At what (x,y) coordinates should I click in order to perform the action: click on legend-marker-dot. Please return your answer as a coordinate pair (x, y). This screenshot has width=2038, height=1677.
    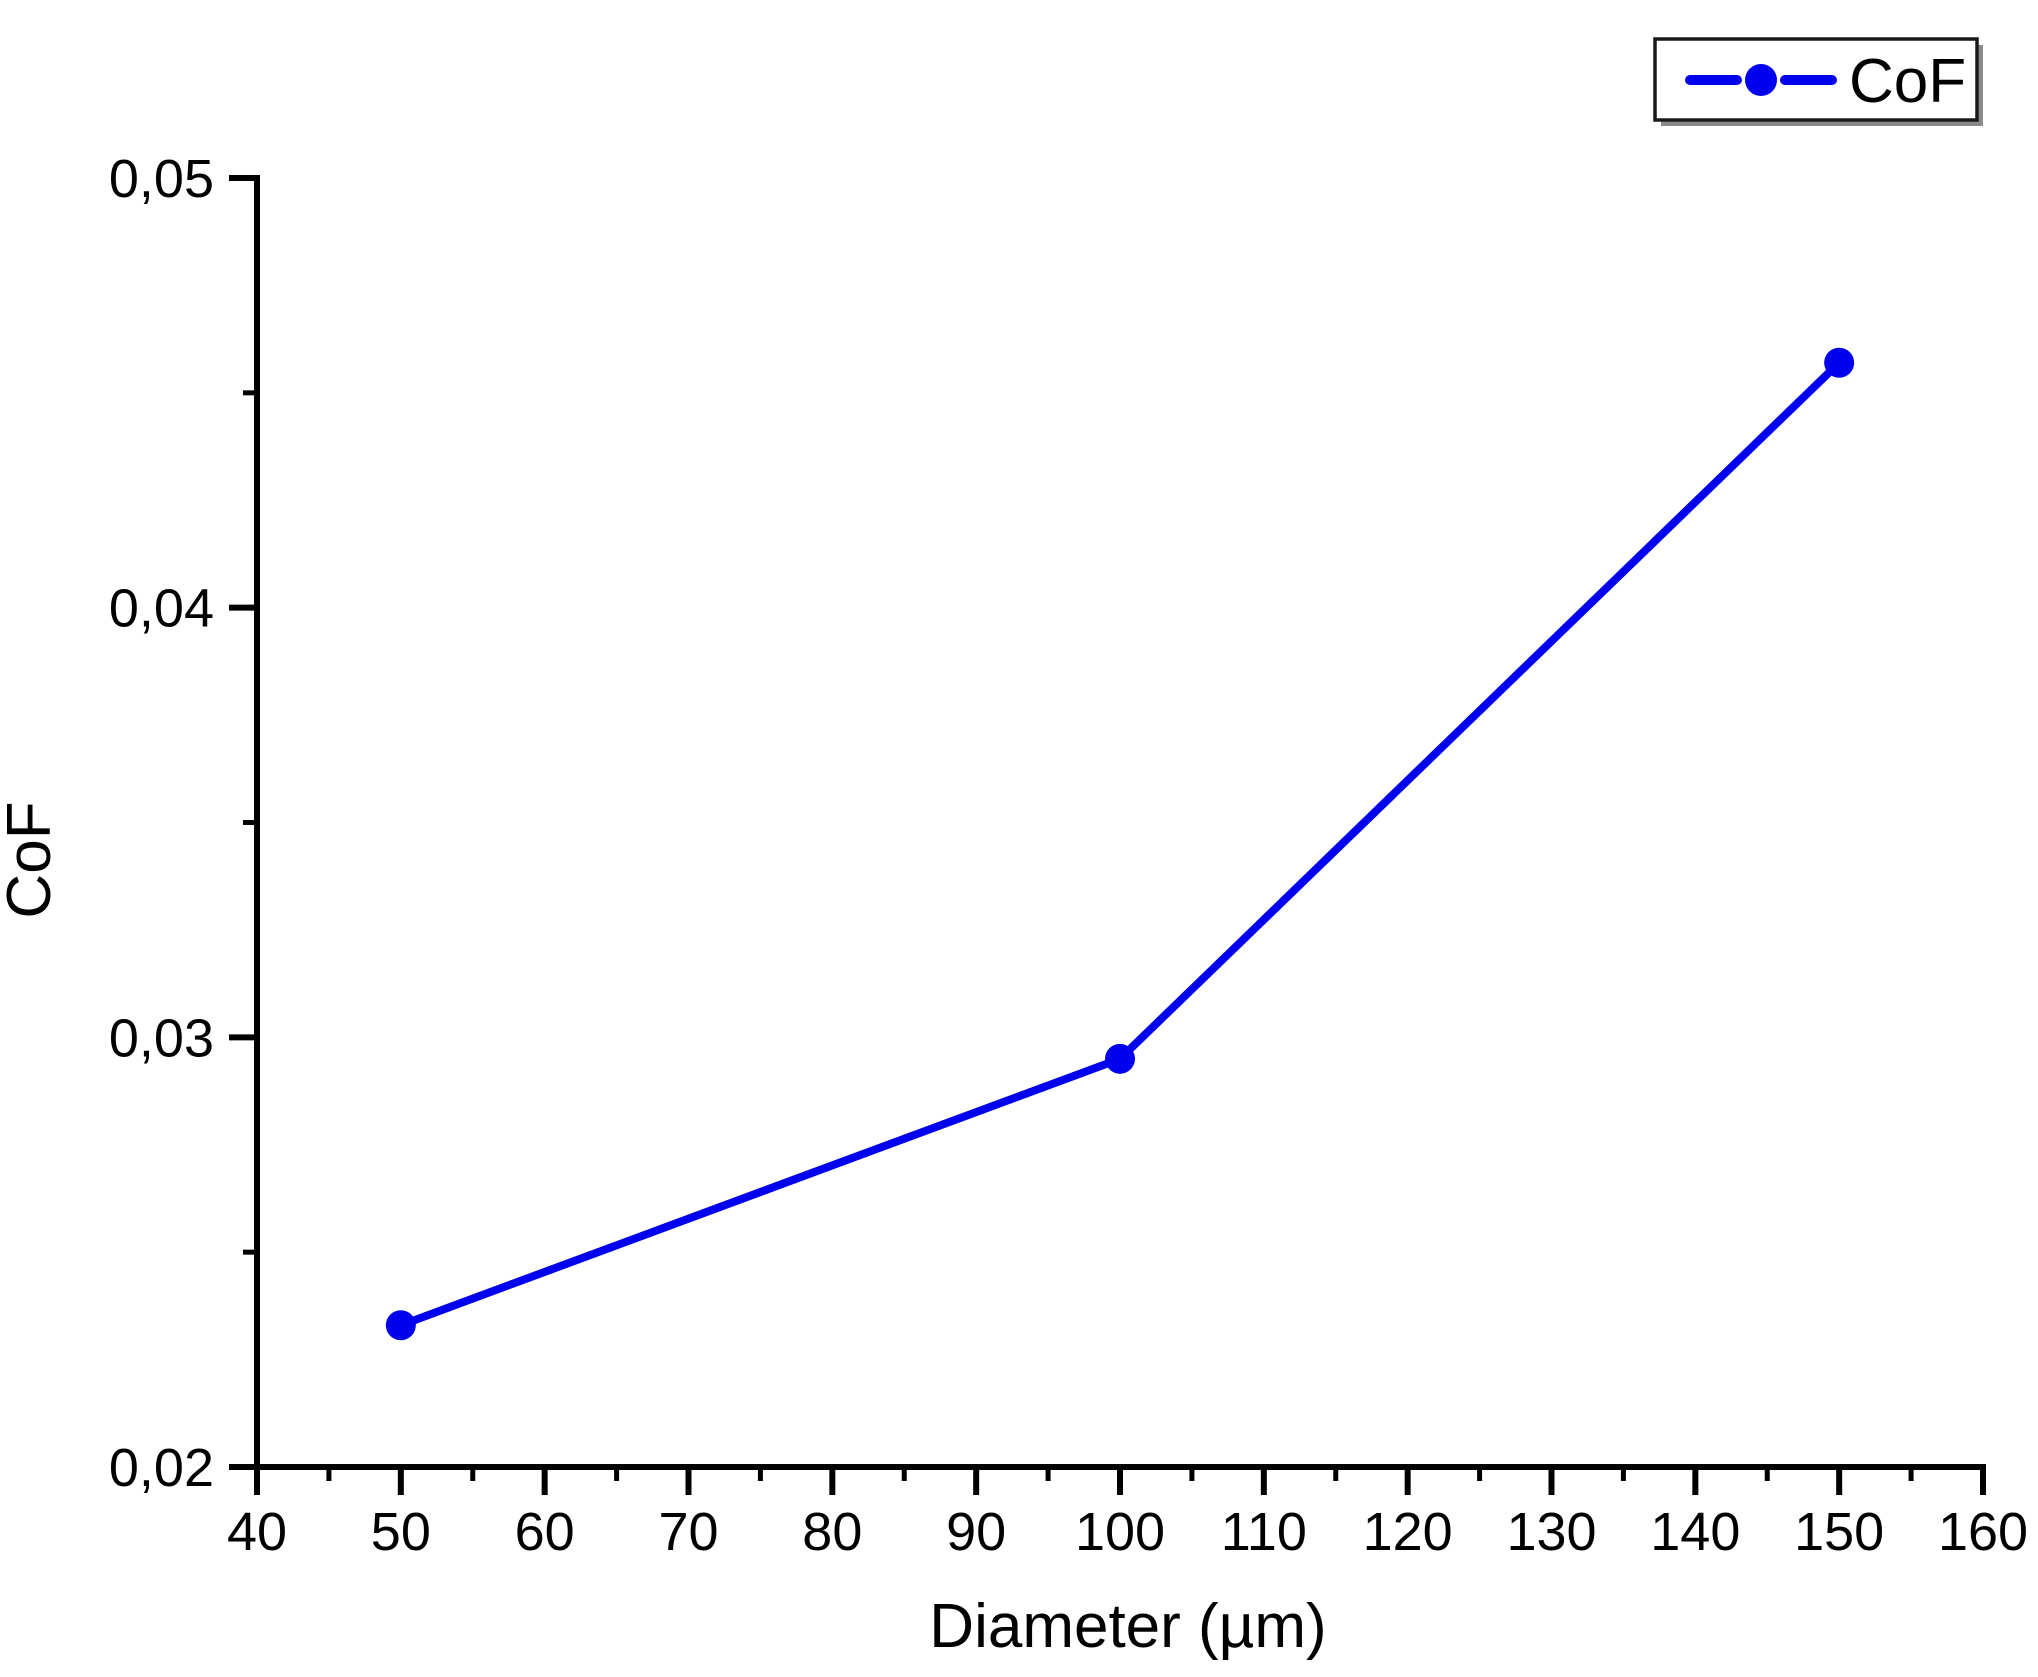
    Looking at the image, I should click on (1761, 80).